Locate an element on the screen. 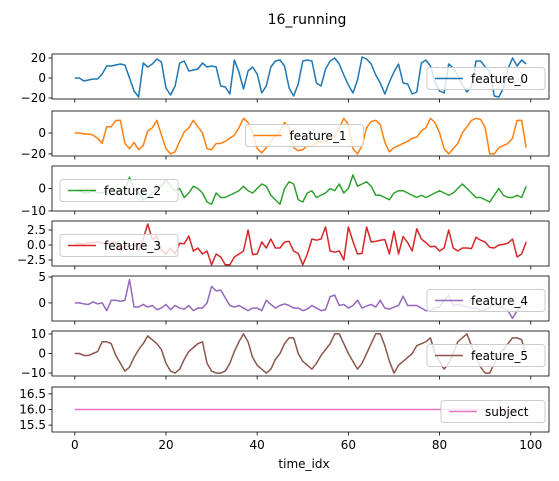 Image resolution: width=559 pixels, height=481 pixels. legend-feature_4: feature_4 is located at coordinates (486, 300).